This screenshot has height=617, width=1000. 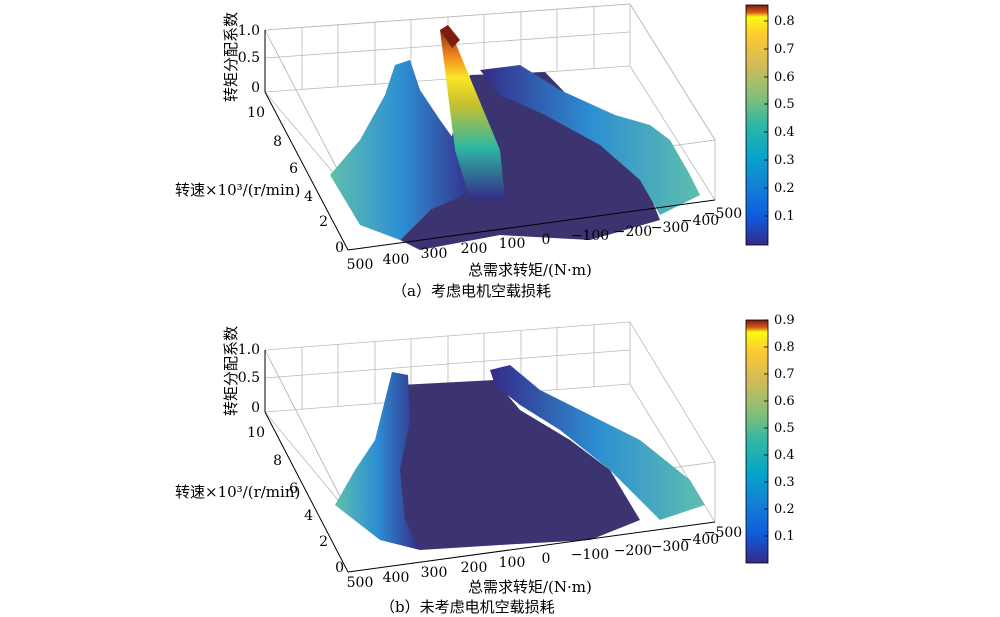 What do you see at coordinates (396, 260) in the screenshot?
I see `x-tick-a-400: 400` at bounding box center [396, 260].